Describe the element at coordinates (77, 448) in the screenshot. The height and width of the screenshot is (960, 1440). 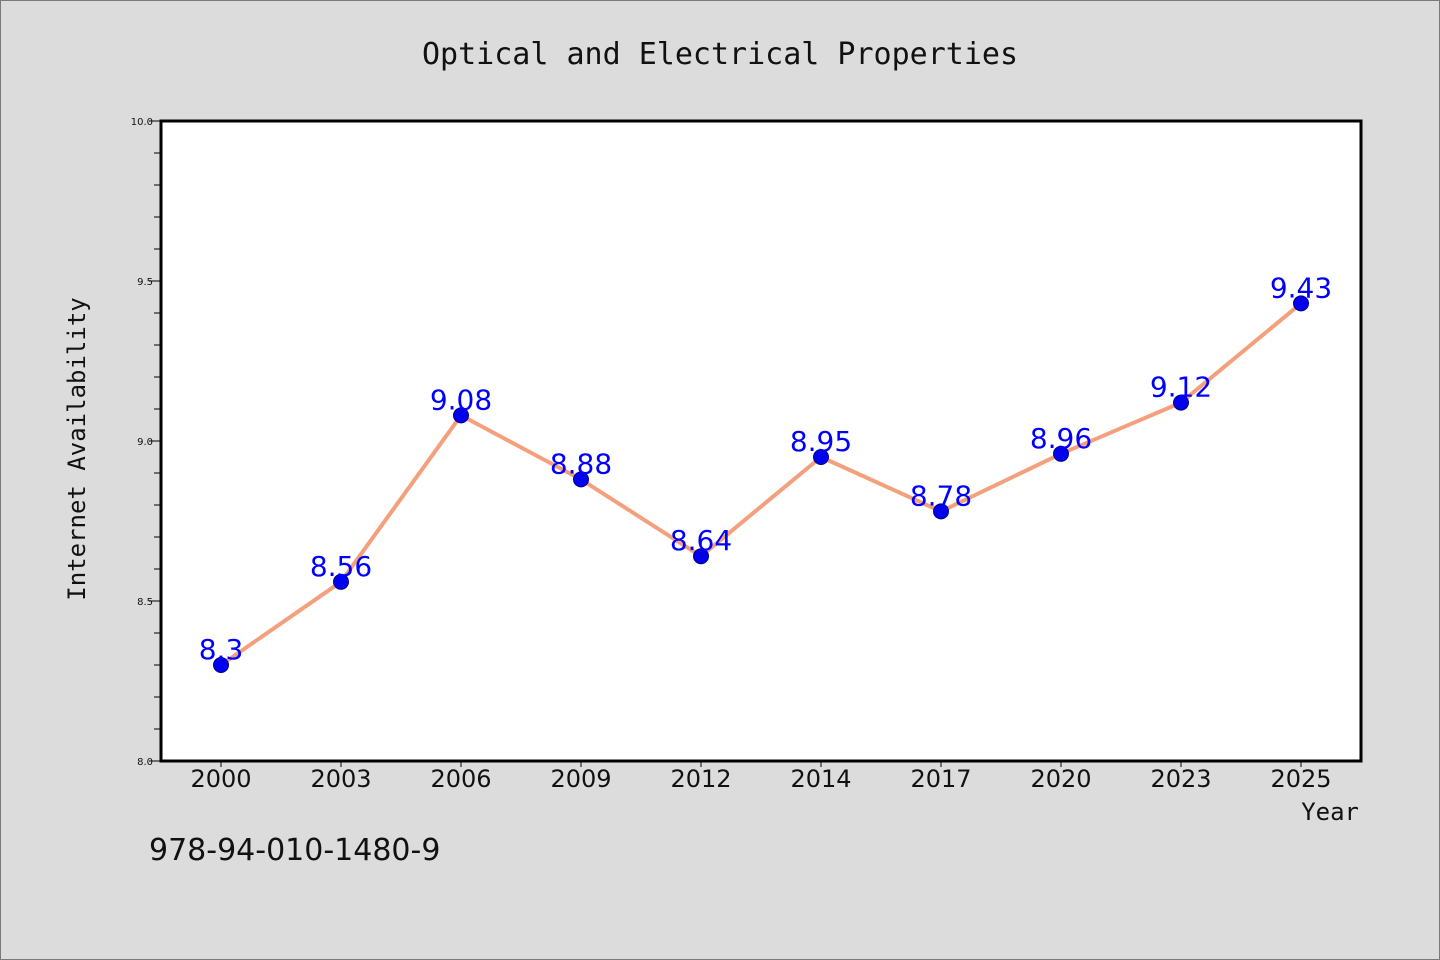
I see `y-axis-label: Internet Availability` at that location.